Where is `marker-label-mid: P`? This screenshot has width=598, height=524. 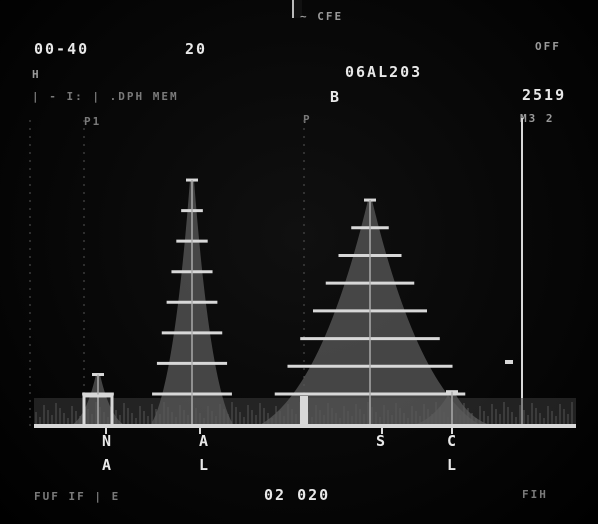
marker-label-mid: P is located at coordinates (307, 119).